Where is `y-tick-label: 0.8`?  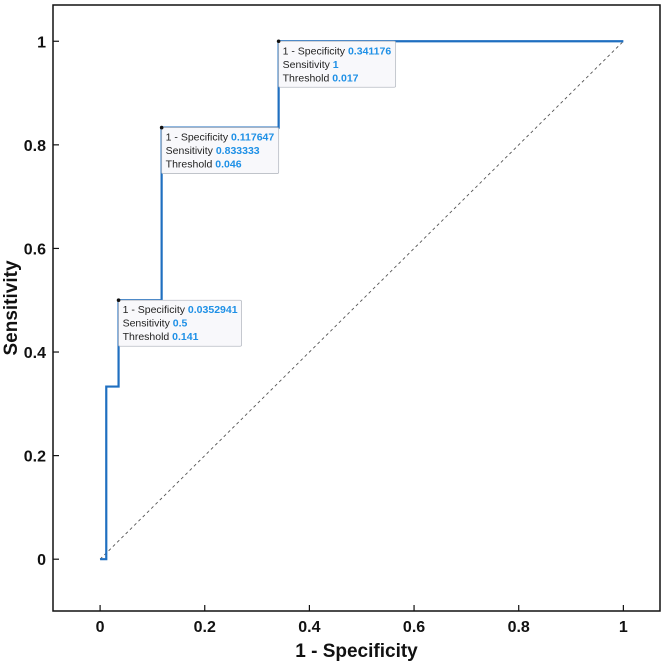 y-tick-label: 0.8 is located at coordinates (35, 146).